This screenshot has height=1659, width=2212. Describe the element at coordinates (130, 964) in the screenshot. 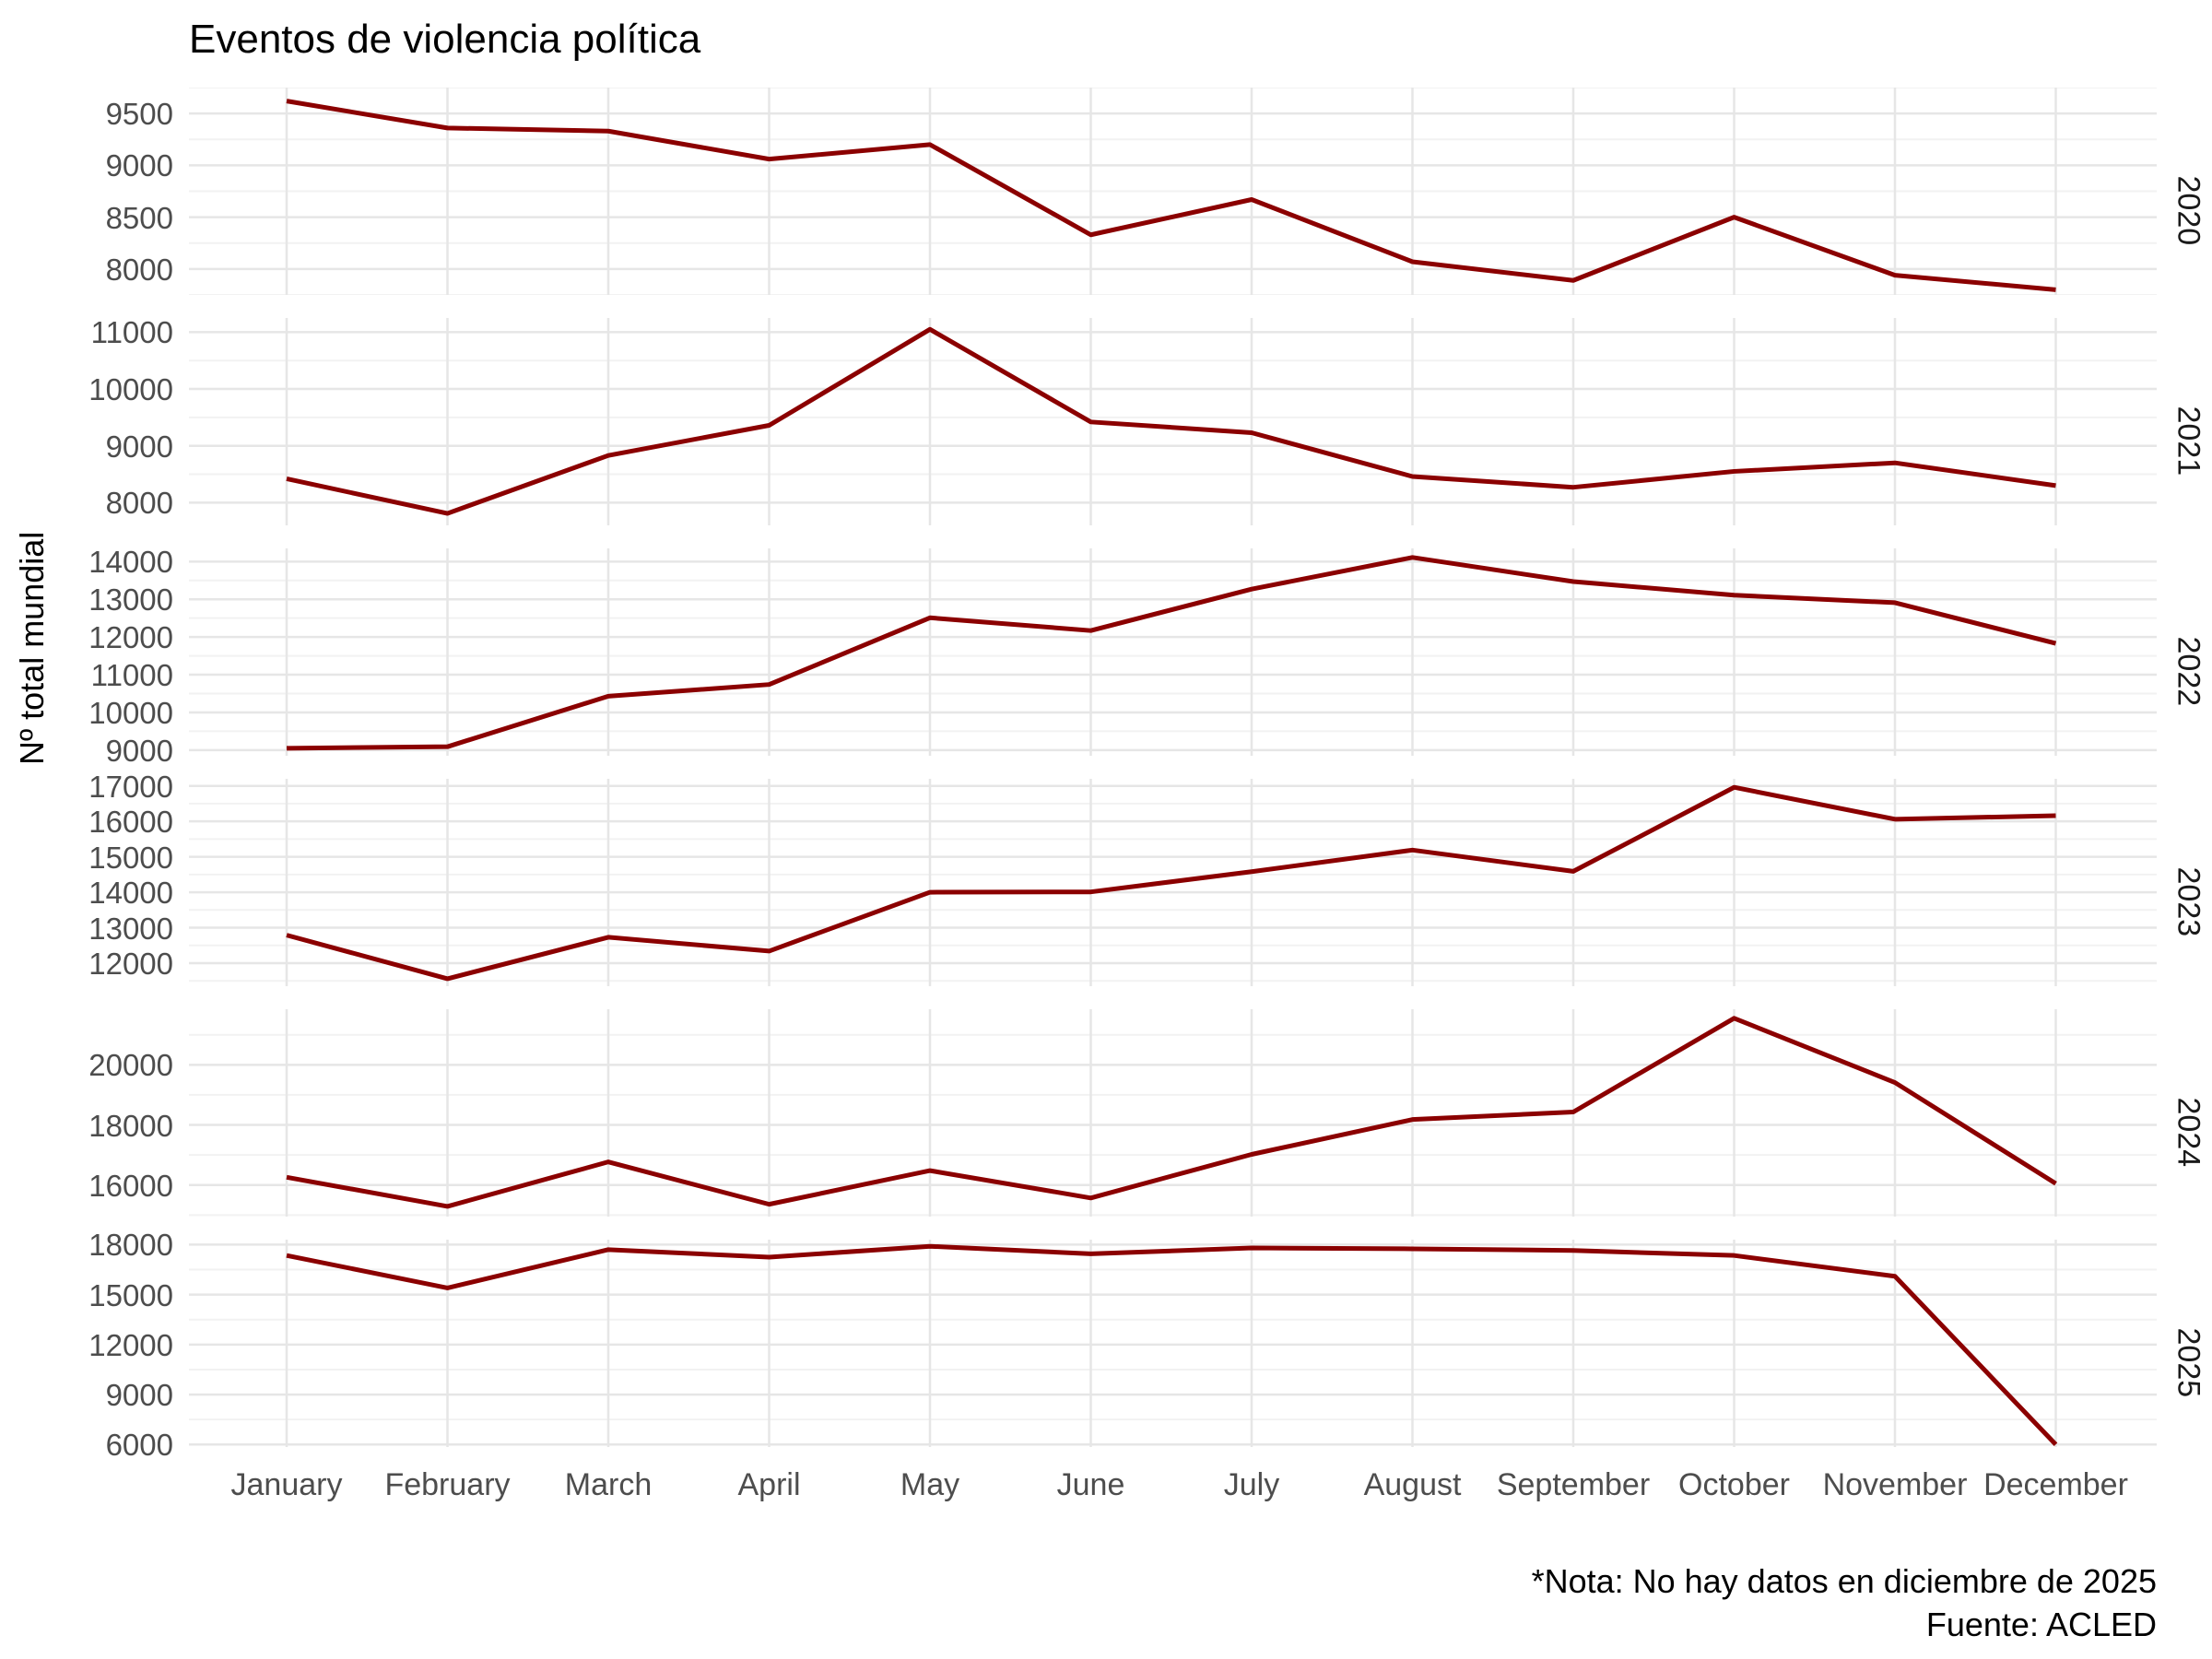

I see `y-tick-label-2023-12000: 12000` at that location.